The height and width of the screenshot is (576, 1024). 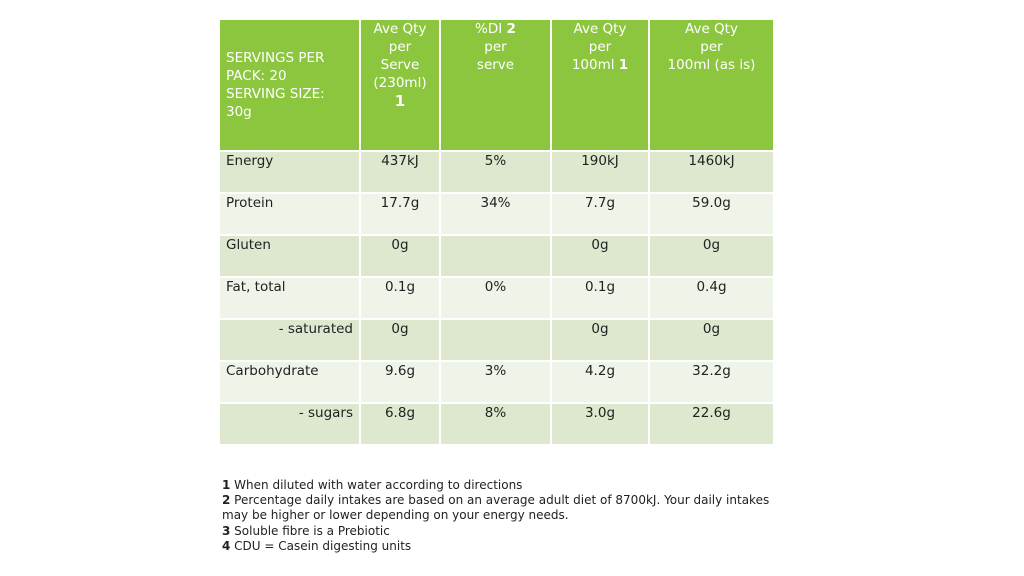 I want to click on row-label: - saturated, so click(x=289, y=340).